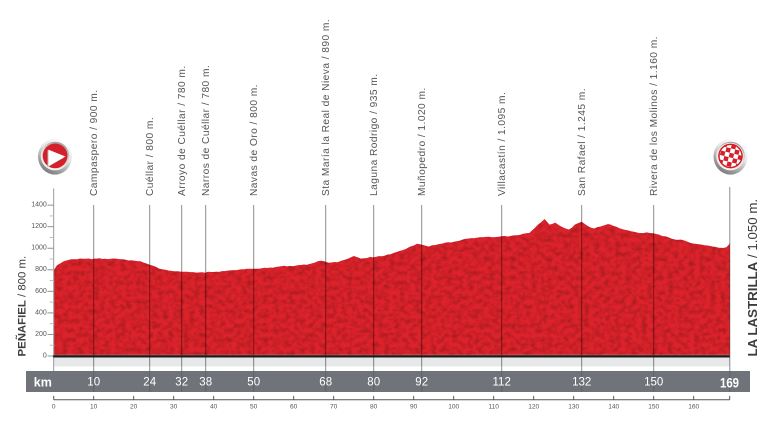  Describe the element at coordinates (205, 383) in the screenshot. I see `svg-text: 38` at that location.